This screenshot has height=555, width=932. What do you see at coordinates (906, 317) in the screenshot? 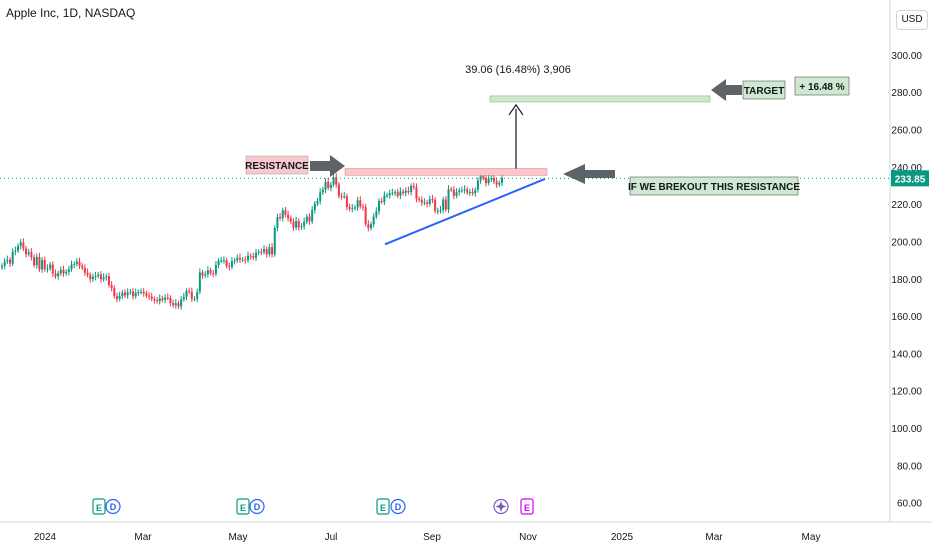
I see `y-tick-label: 160.00` at bounding box center [906, 317].